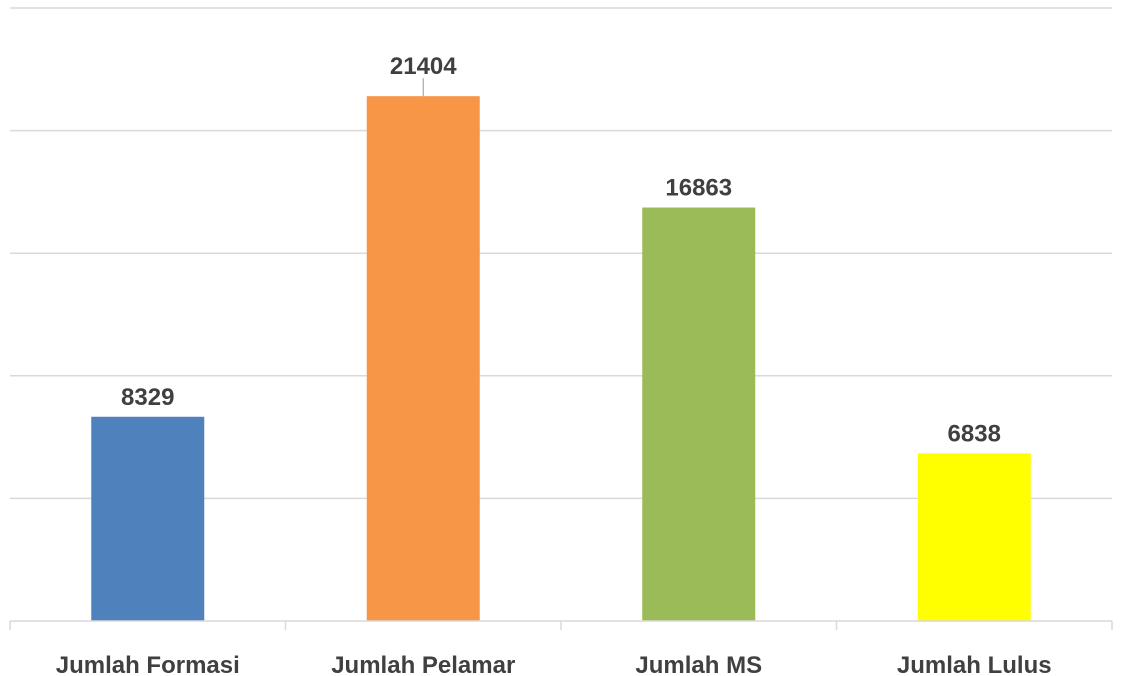  I want to click on data-label: 8329, so click(147, 397).